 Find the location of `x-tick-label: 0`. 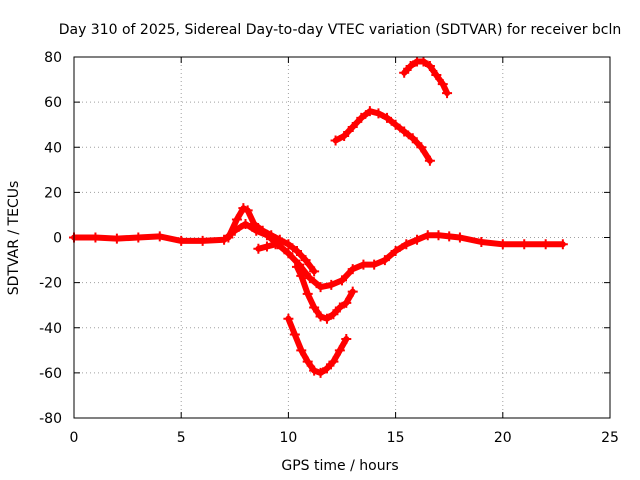

x-tick-label: 0 is located at coordinates (74, 438).